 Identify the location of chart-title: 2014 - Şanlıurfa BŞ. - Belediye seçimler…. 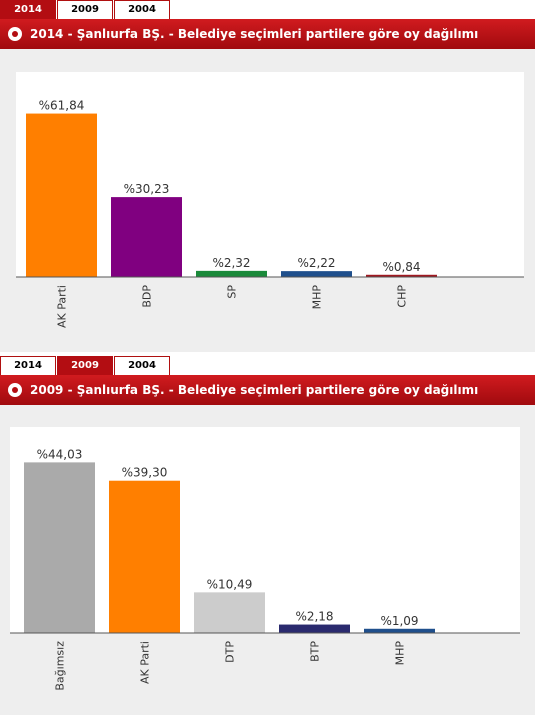
(254, 34).